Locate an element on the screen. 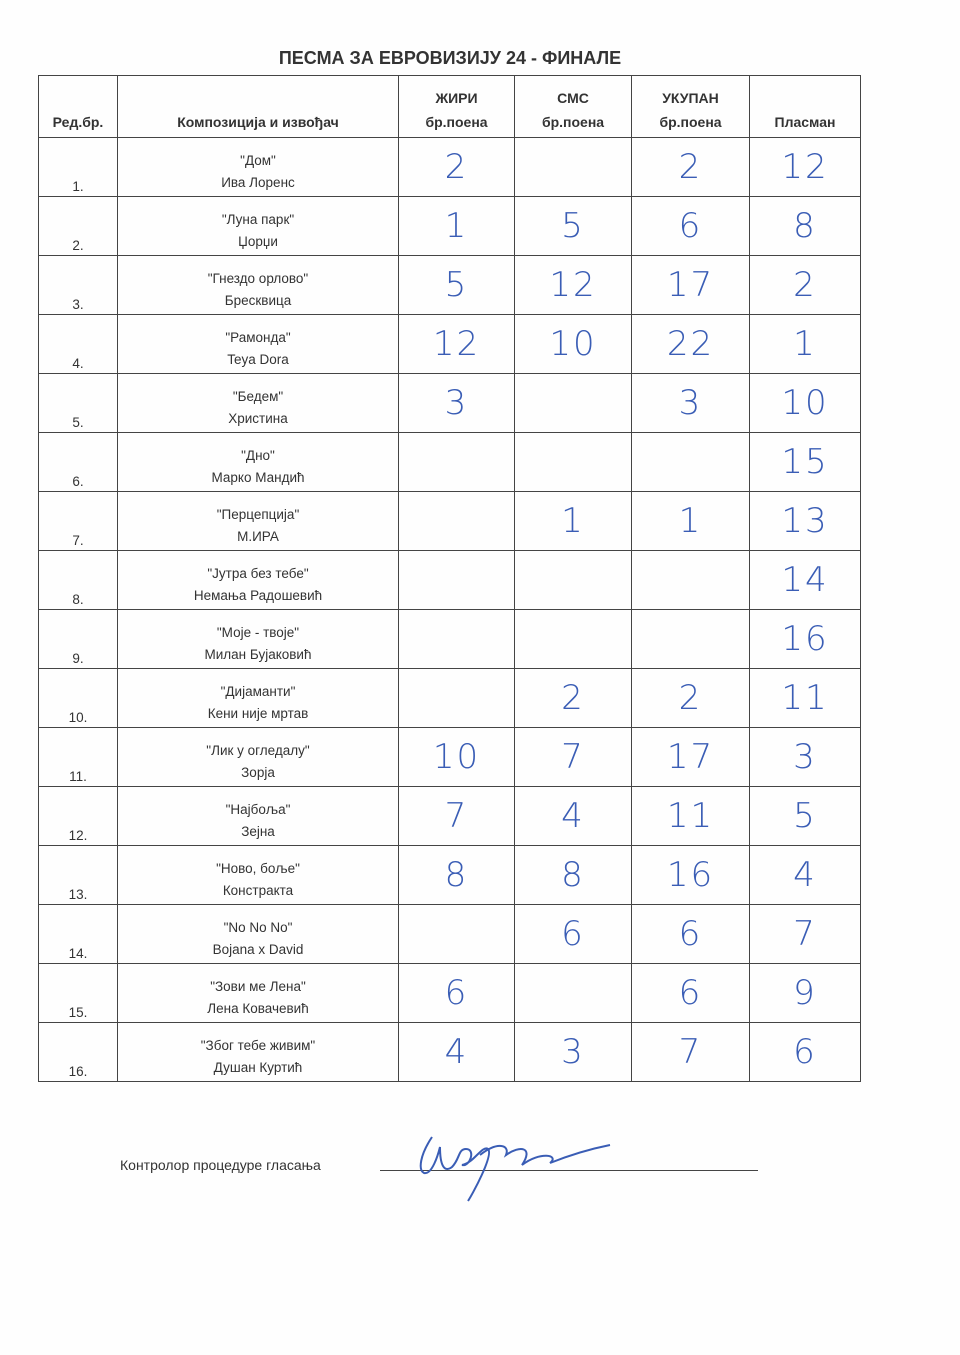 The image size is (960, 1355). handwritten-value: 7 is located at coordinates (690, 1052).